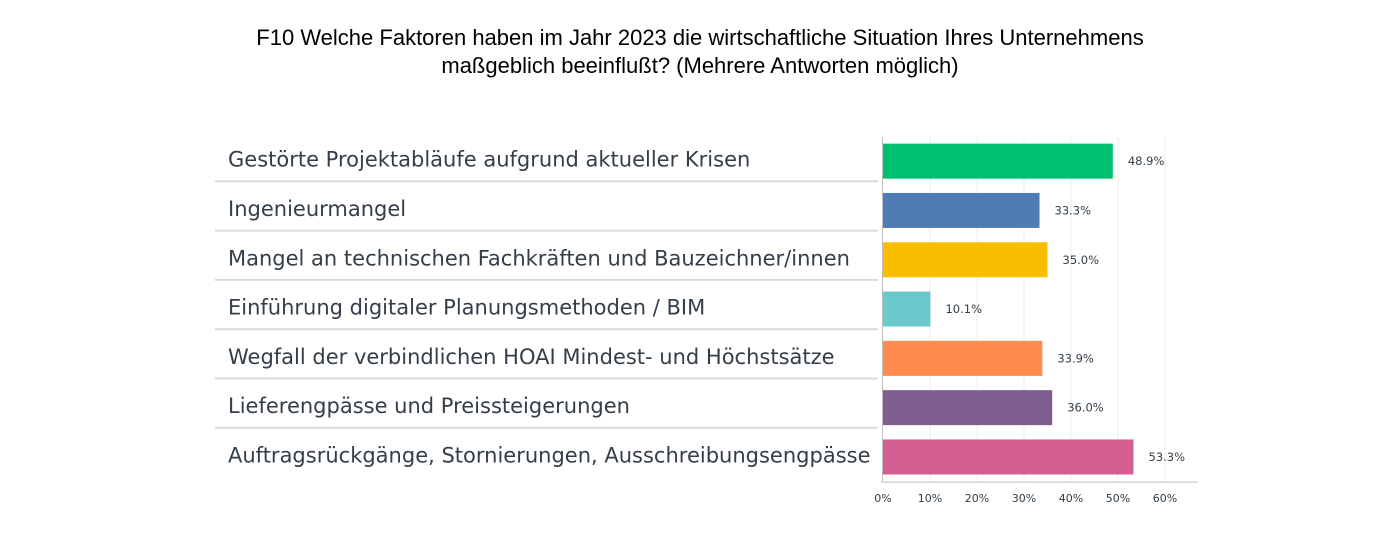 This screenshot has width=1400, height=558. What do you see at coordinates (1118, 498) in the screenshot?
I see `x-tick-label: 50%` at bounding box center [1118, 498].